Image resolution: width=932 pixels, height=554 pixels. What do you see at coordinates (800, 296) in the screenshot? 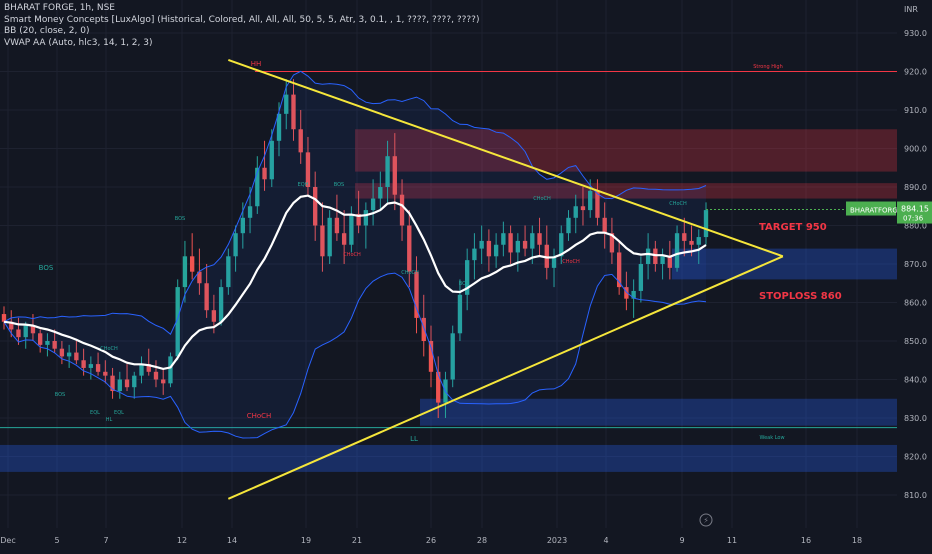
I see `stoploss-note: STOPLOSS 860` at bounding box center [800, 296].